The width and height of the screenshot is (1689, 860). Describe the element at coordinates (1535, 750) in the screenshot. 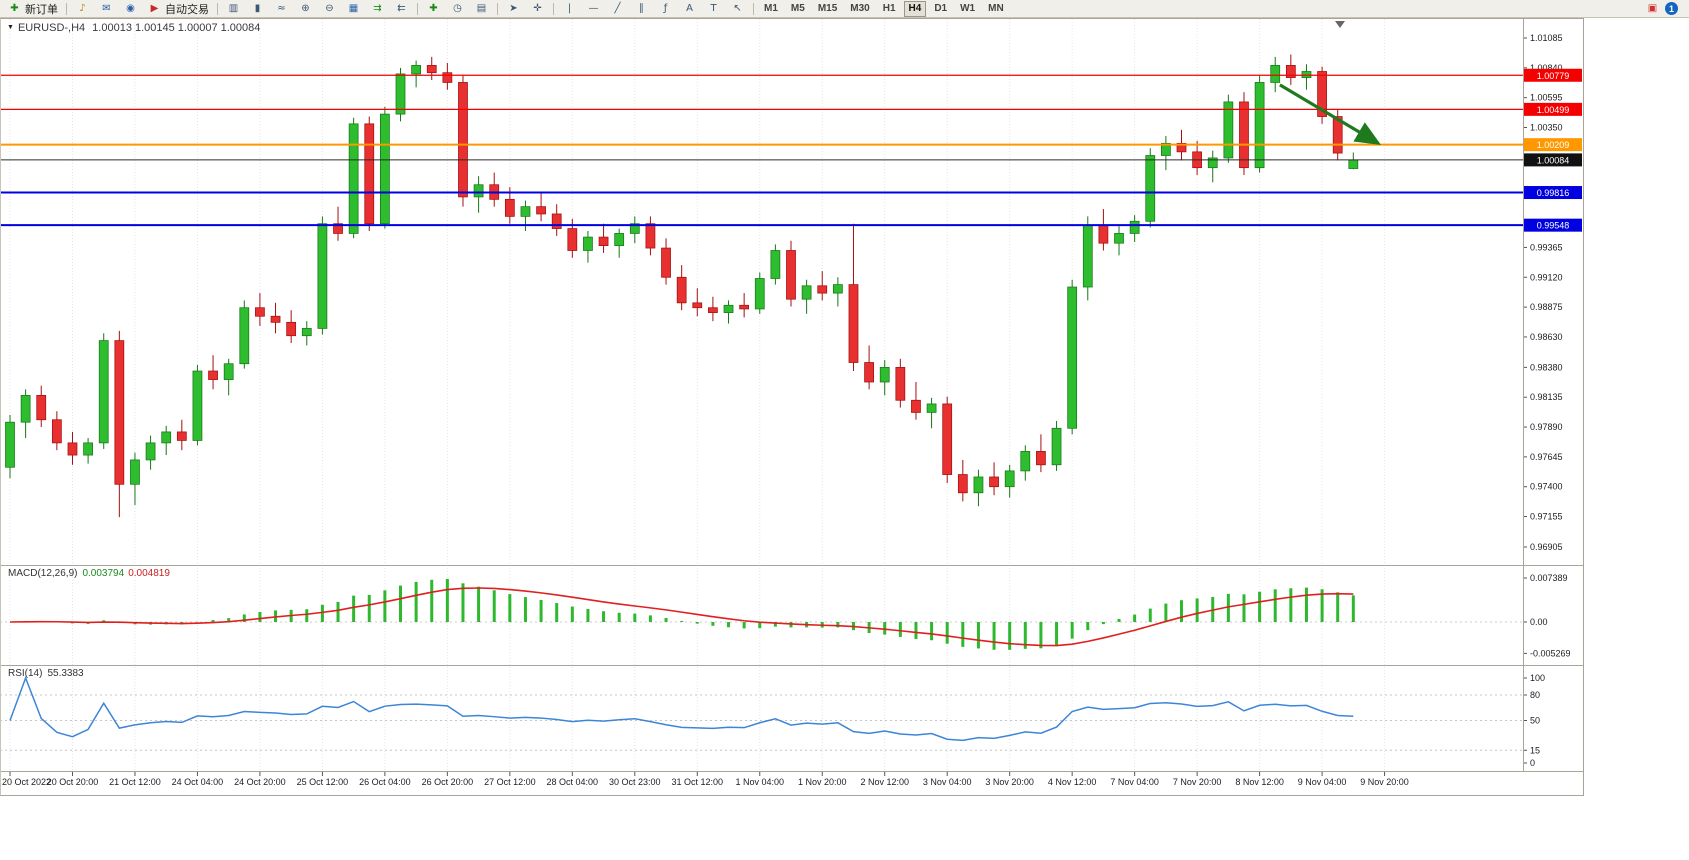

I see `svg-text: 15` at that location.